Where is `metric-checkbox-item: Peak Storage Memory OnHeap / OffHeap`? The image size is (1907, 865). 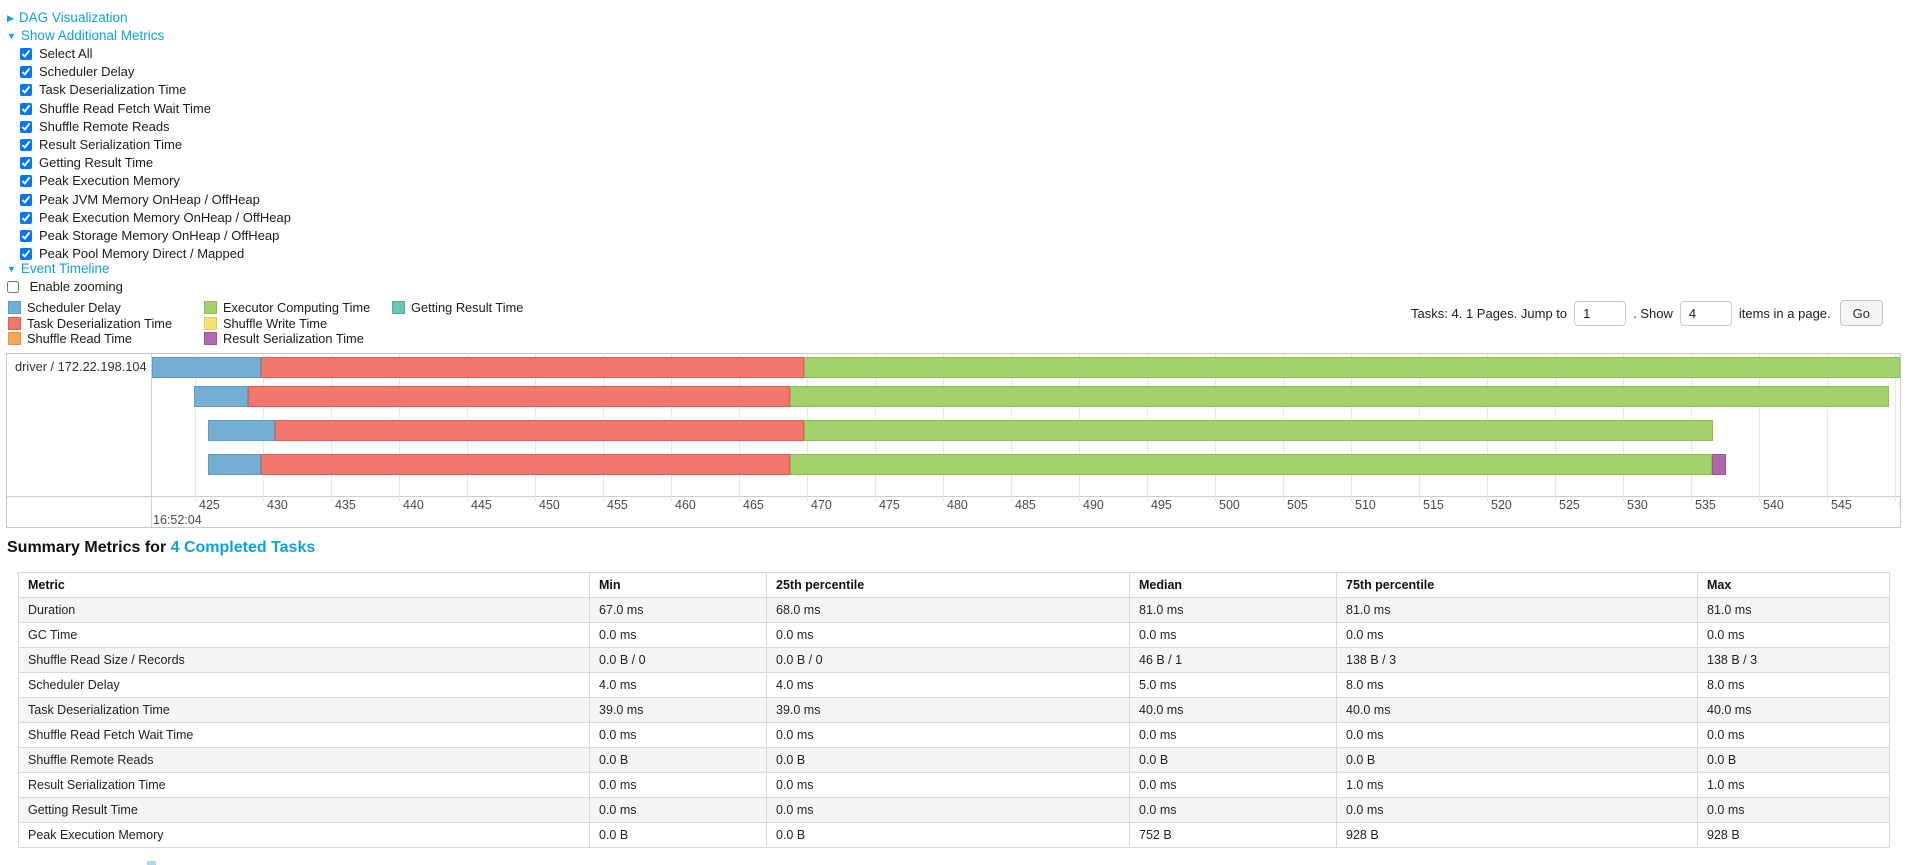
metric-checkbox-item: Peak Storage Memory OnHeap / OffHeap is located at coordinates (155, 237).